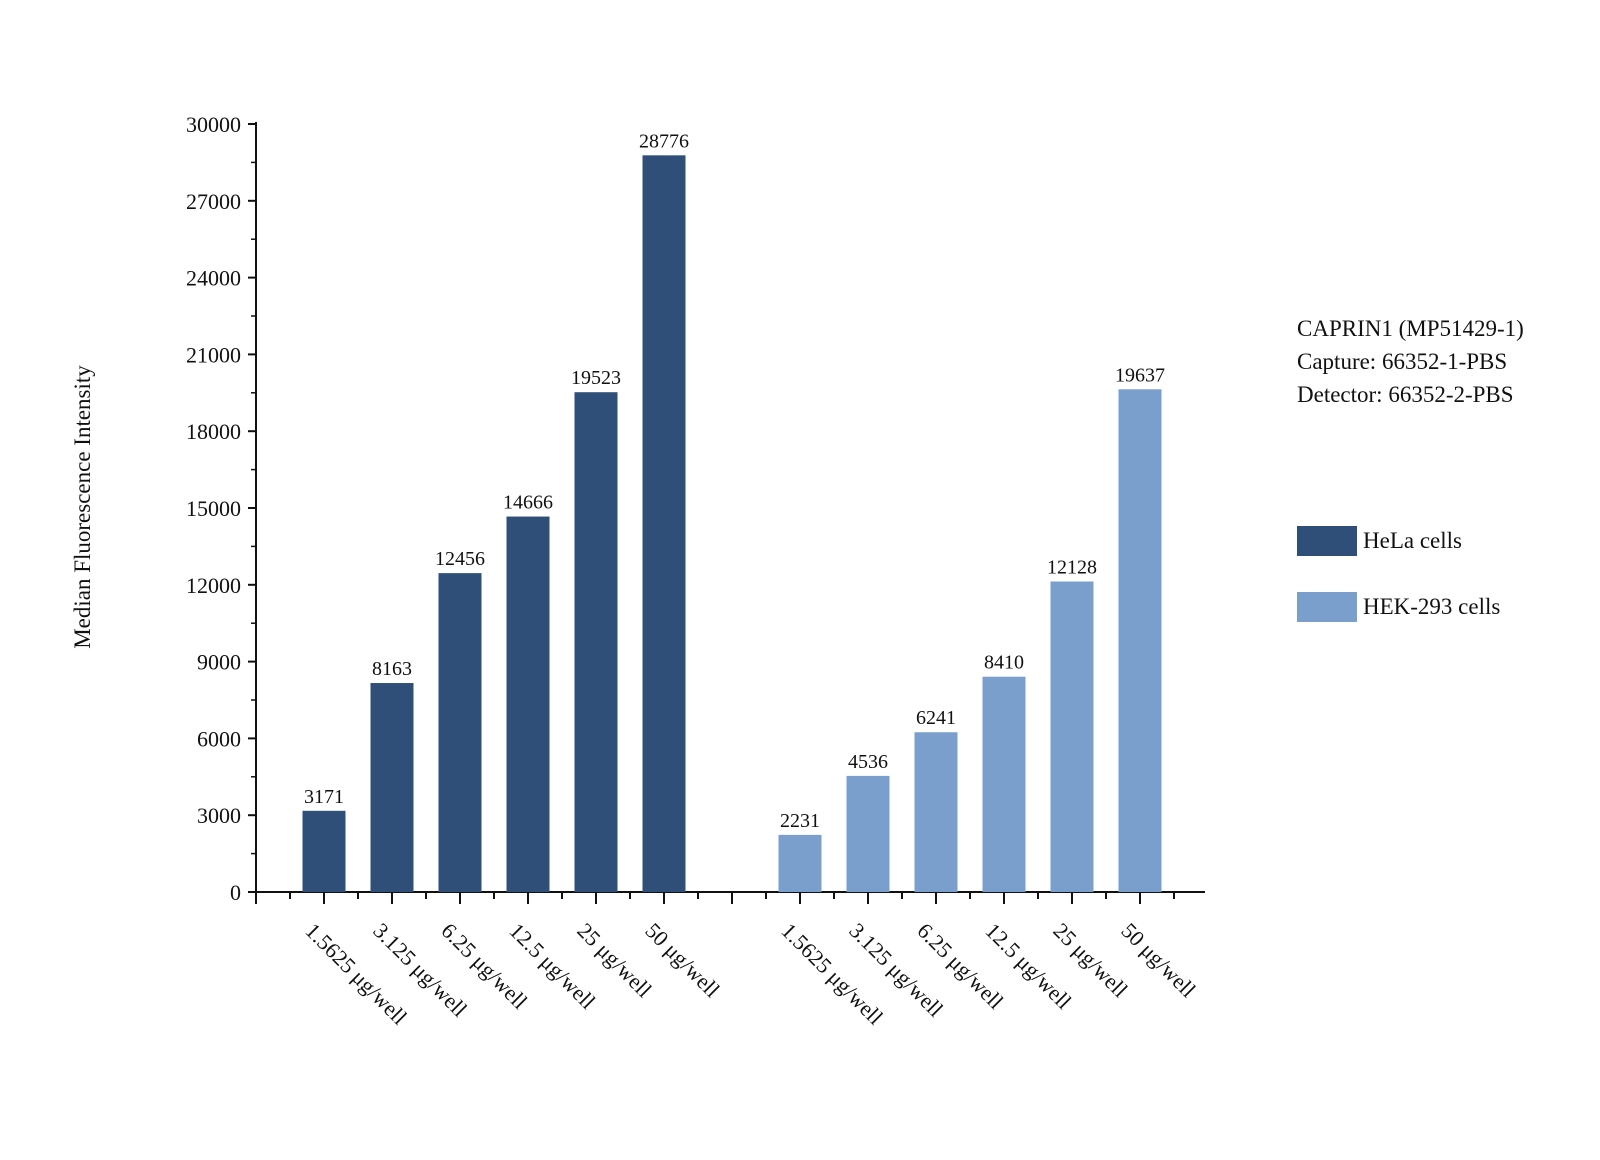  Describe the element at coordinates (219, 815) in the screenshot. I see `y-tick-label: 3000` at that location.